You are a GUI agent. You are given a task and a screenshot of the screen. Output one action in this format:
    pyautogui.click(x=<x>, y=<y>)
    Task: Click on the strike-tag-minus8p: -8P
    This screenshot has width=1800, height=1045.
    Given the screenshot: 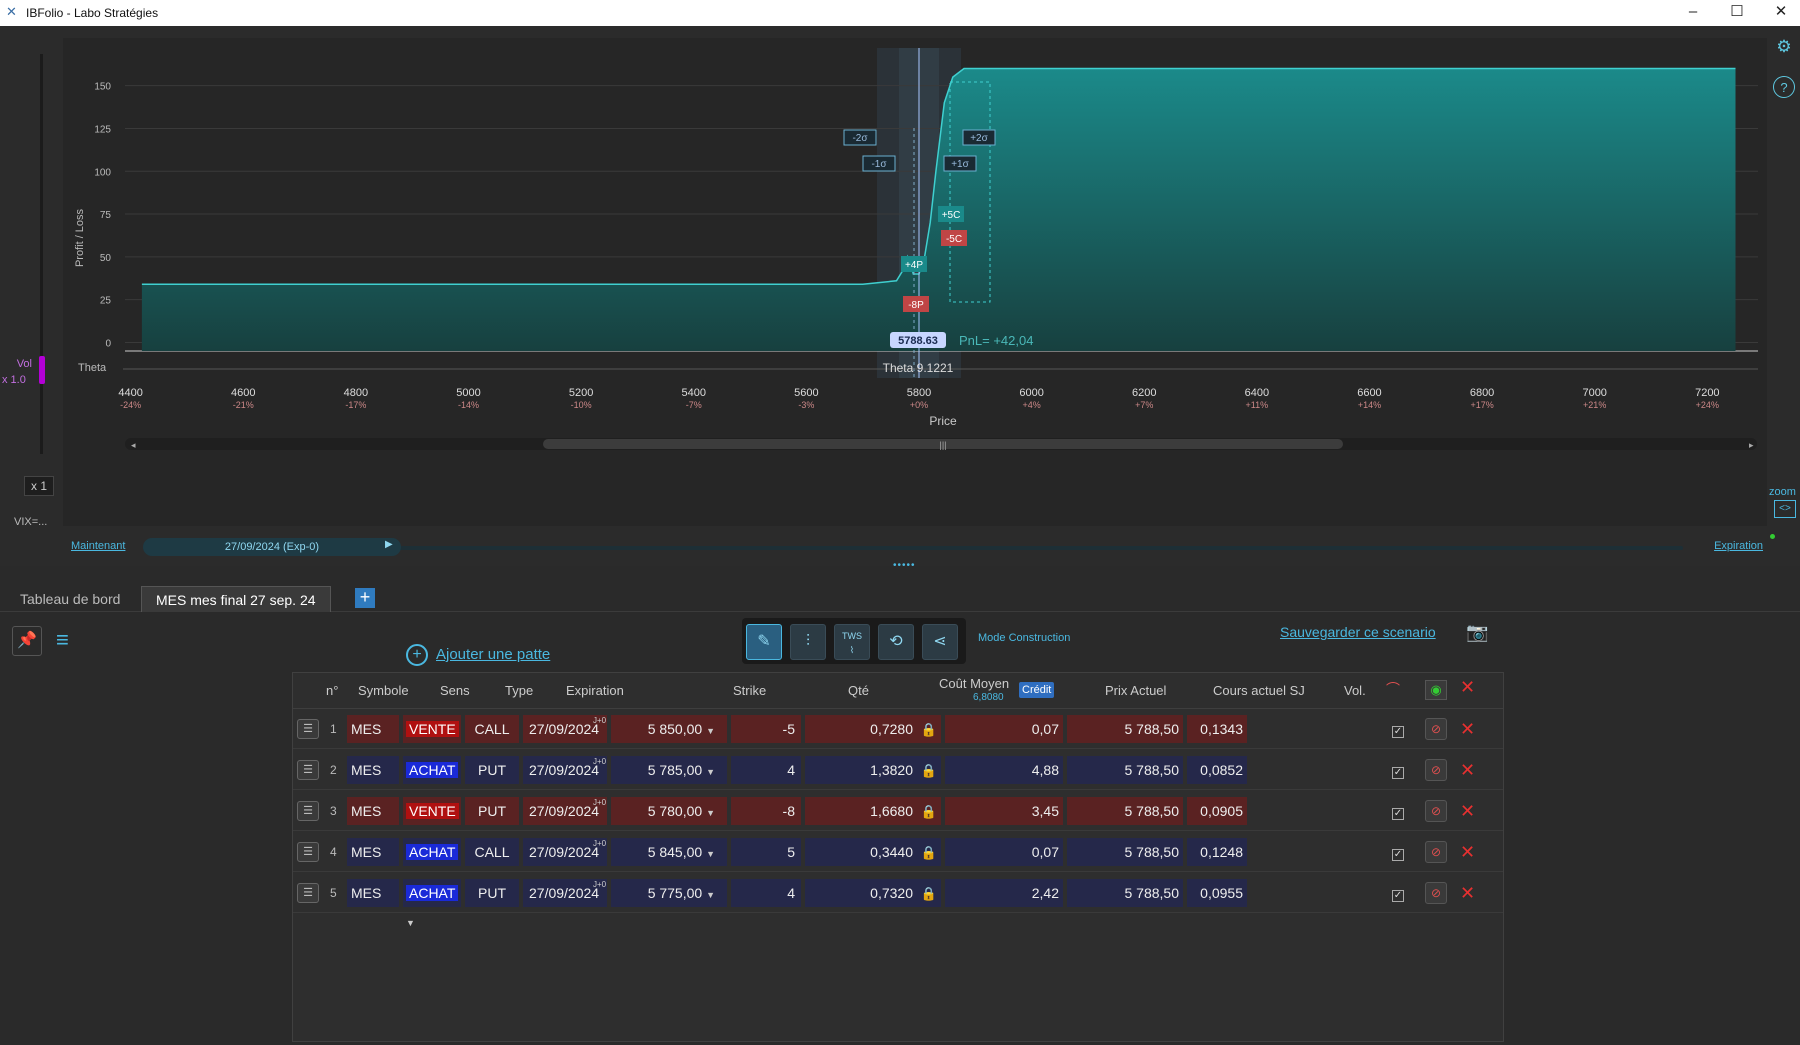 What is the action you would take?
    pyautogui.click(x=916, y=304)
    